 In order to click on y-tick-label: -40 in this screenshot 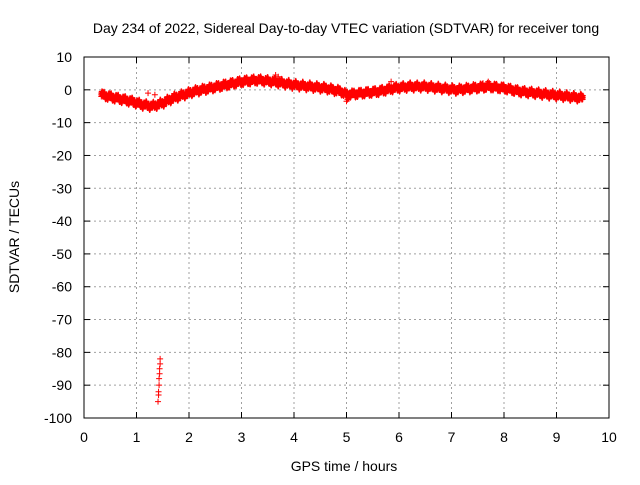, I will do `click(62, 221)`.